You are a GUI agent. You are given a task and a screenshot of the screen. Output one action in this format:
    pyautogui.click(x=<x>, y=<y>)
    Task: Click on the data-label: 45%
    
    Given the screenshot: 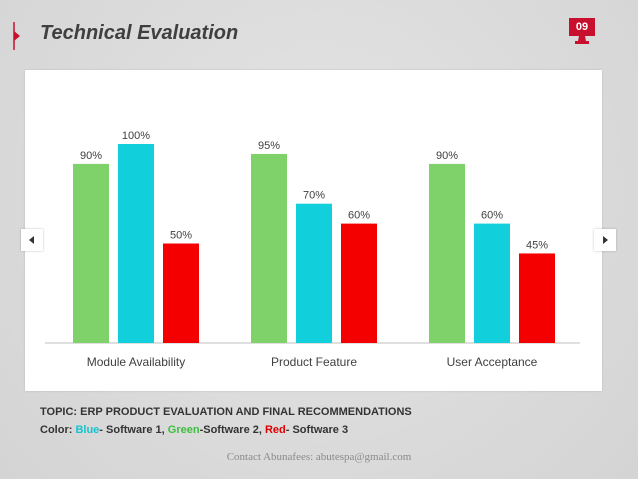 What is the action you would take?
    pyautogui.click(x=537, y=245)
    